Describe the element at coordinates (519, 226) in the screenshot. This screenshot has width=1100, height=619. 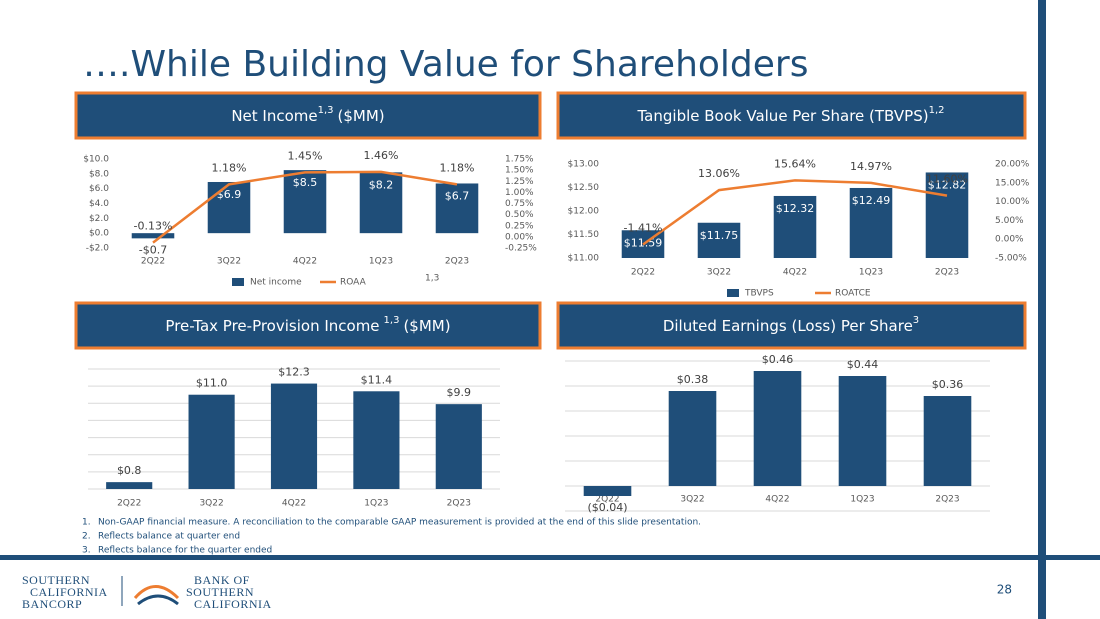
I see `y2-tick-label: 0.25%` at that location.